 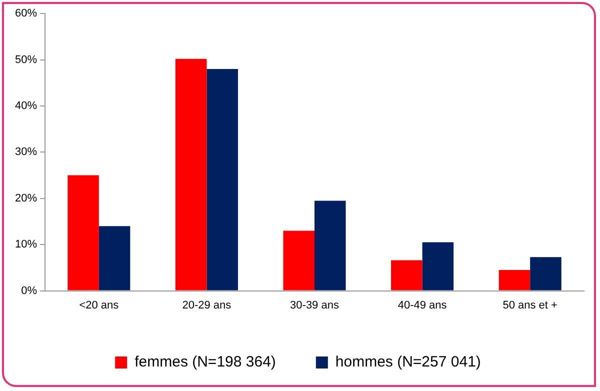 I want to click on y-tick-label: 20%, so click(x=26, y=198).